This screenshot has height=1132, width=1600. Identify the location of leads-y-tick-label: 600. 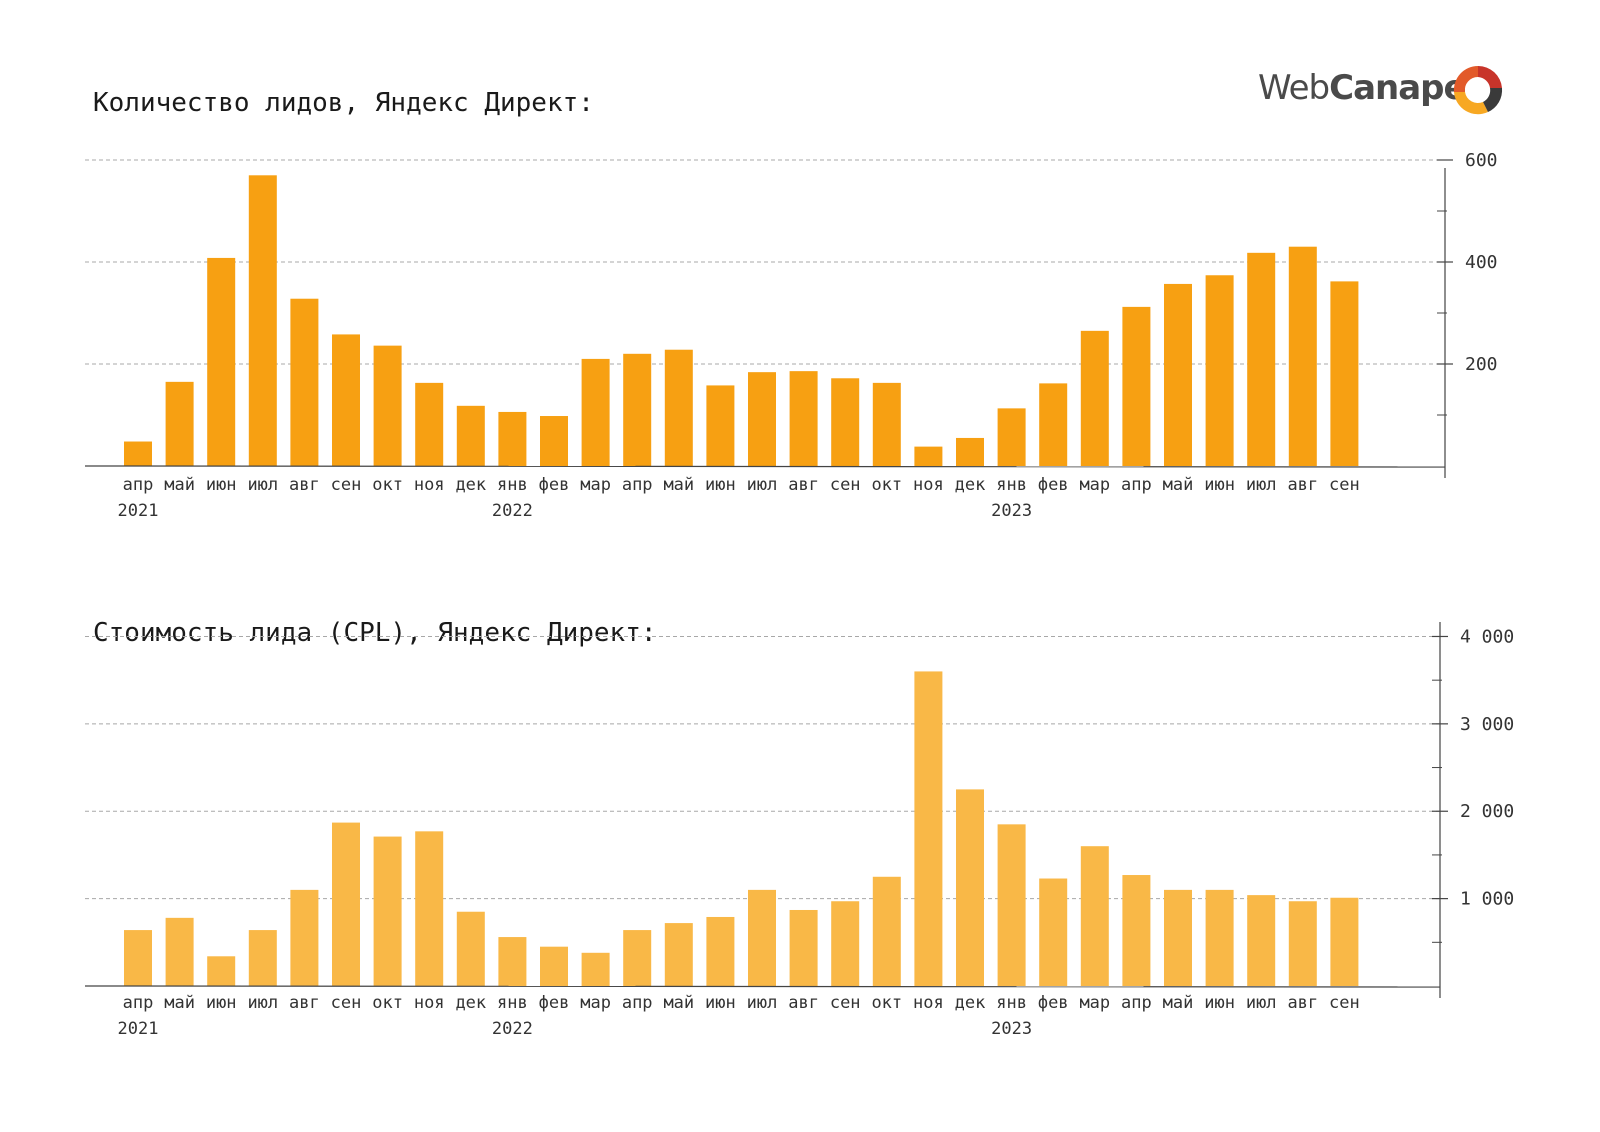
(1481, 160).